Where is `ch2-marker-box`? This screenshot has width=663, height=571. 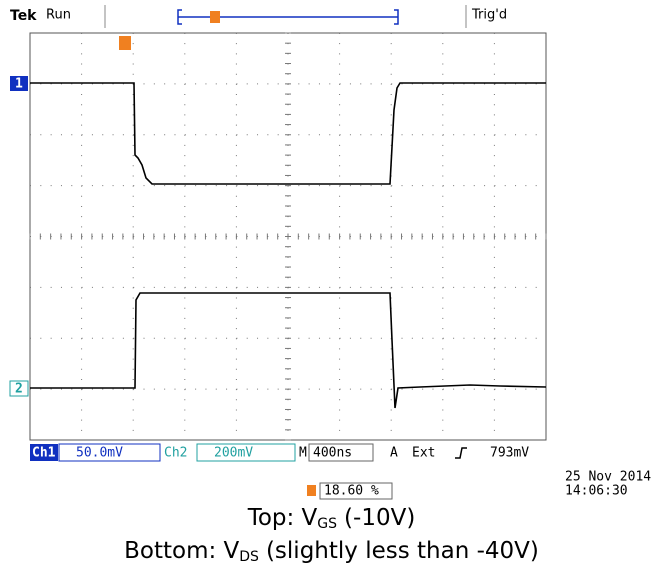
ch2-marker-box is located at coordinates (19, 388).